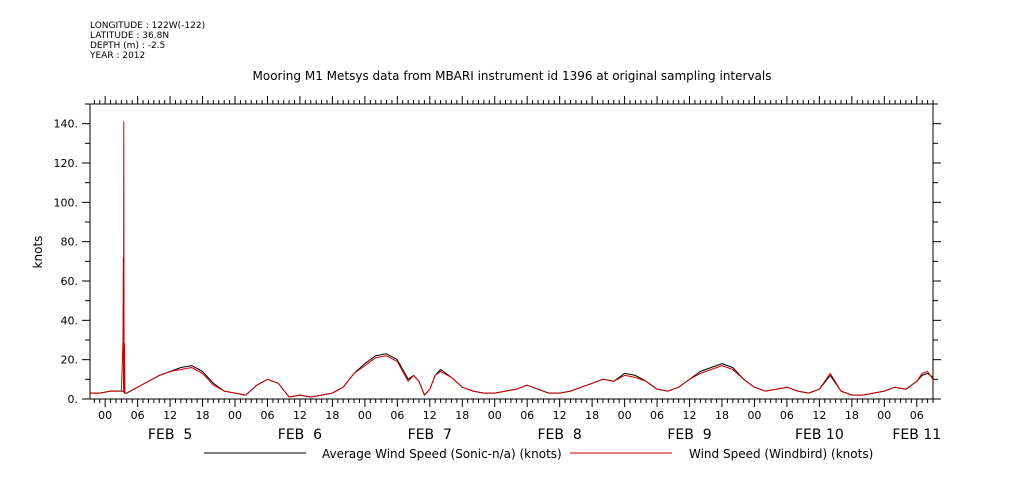 Image resolution: width=1009 pixels, height=504 pixels. I want to click on day-label: FEB 7, so click(430, 435).